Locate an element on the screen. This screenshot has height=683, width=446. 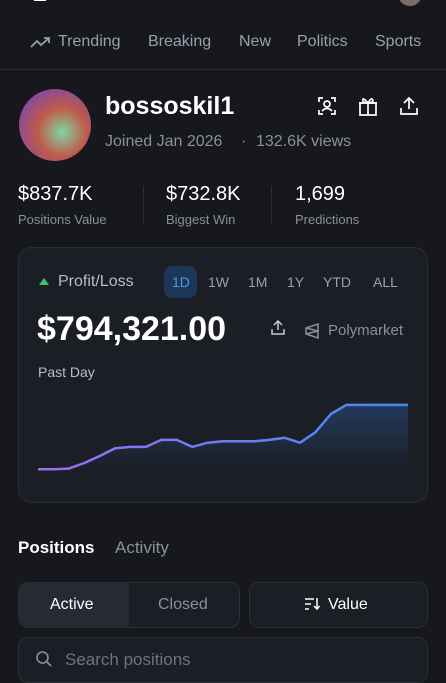
segment: Closed is located at coordinates (183, 604).